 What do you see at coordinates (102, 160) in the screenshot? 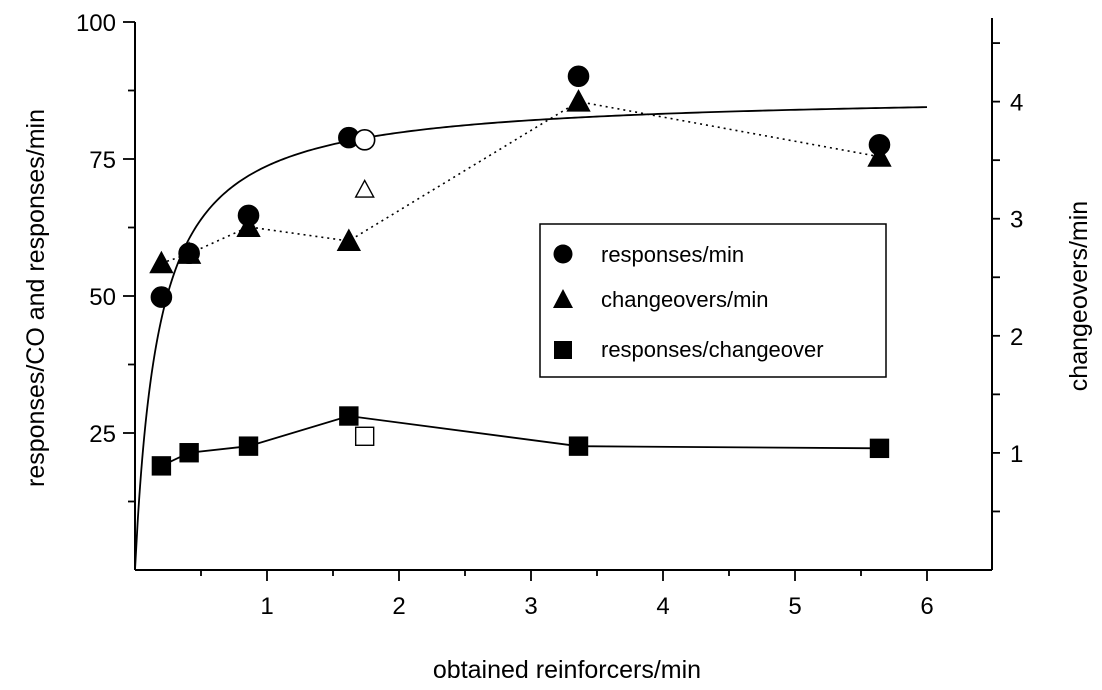
I see `y-left-tick-label: 75` at bounding box center [102, 160].